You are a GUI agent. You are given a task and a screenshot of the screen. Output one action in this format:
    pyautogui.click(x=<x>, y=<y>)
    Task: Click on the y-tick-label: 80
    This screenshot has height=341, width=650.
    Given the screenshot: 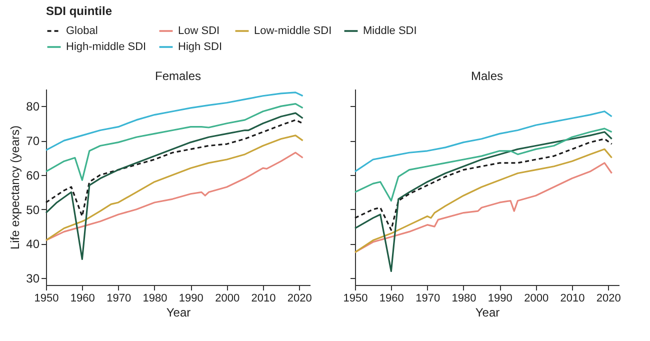 What is the action you would take?
    pyautogui.click(x=33, y=107)
    